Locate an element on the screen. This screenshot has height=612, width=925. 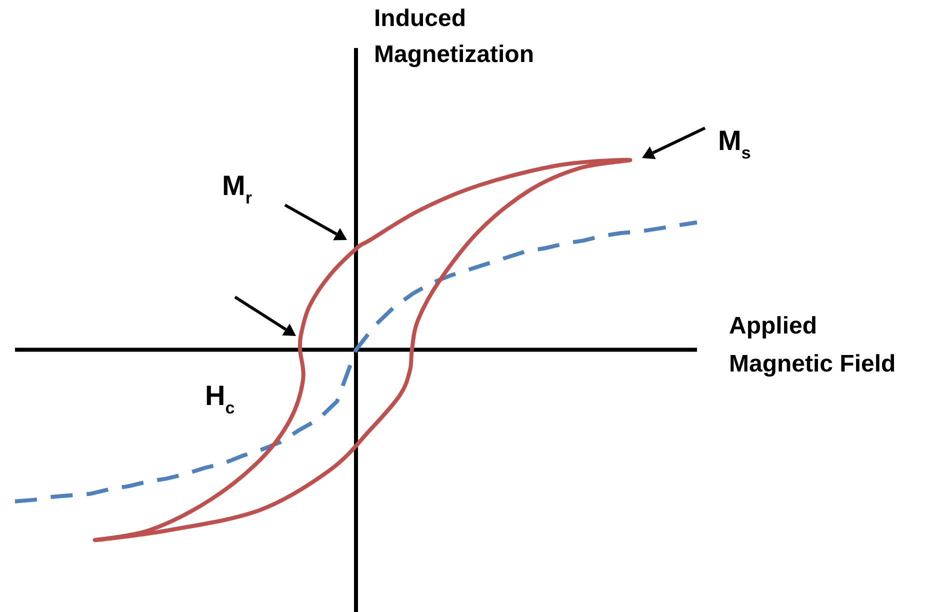
text: Induced Magnetization is located at coordinates (454, 36).